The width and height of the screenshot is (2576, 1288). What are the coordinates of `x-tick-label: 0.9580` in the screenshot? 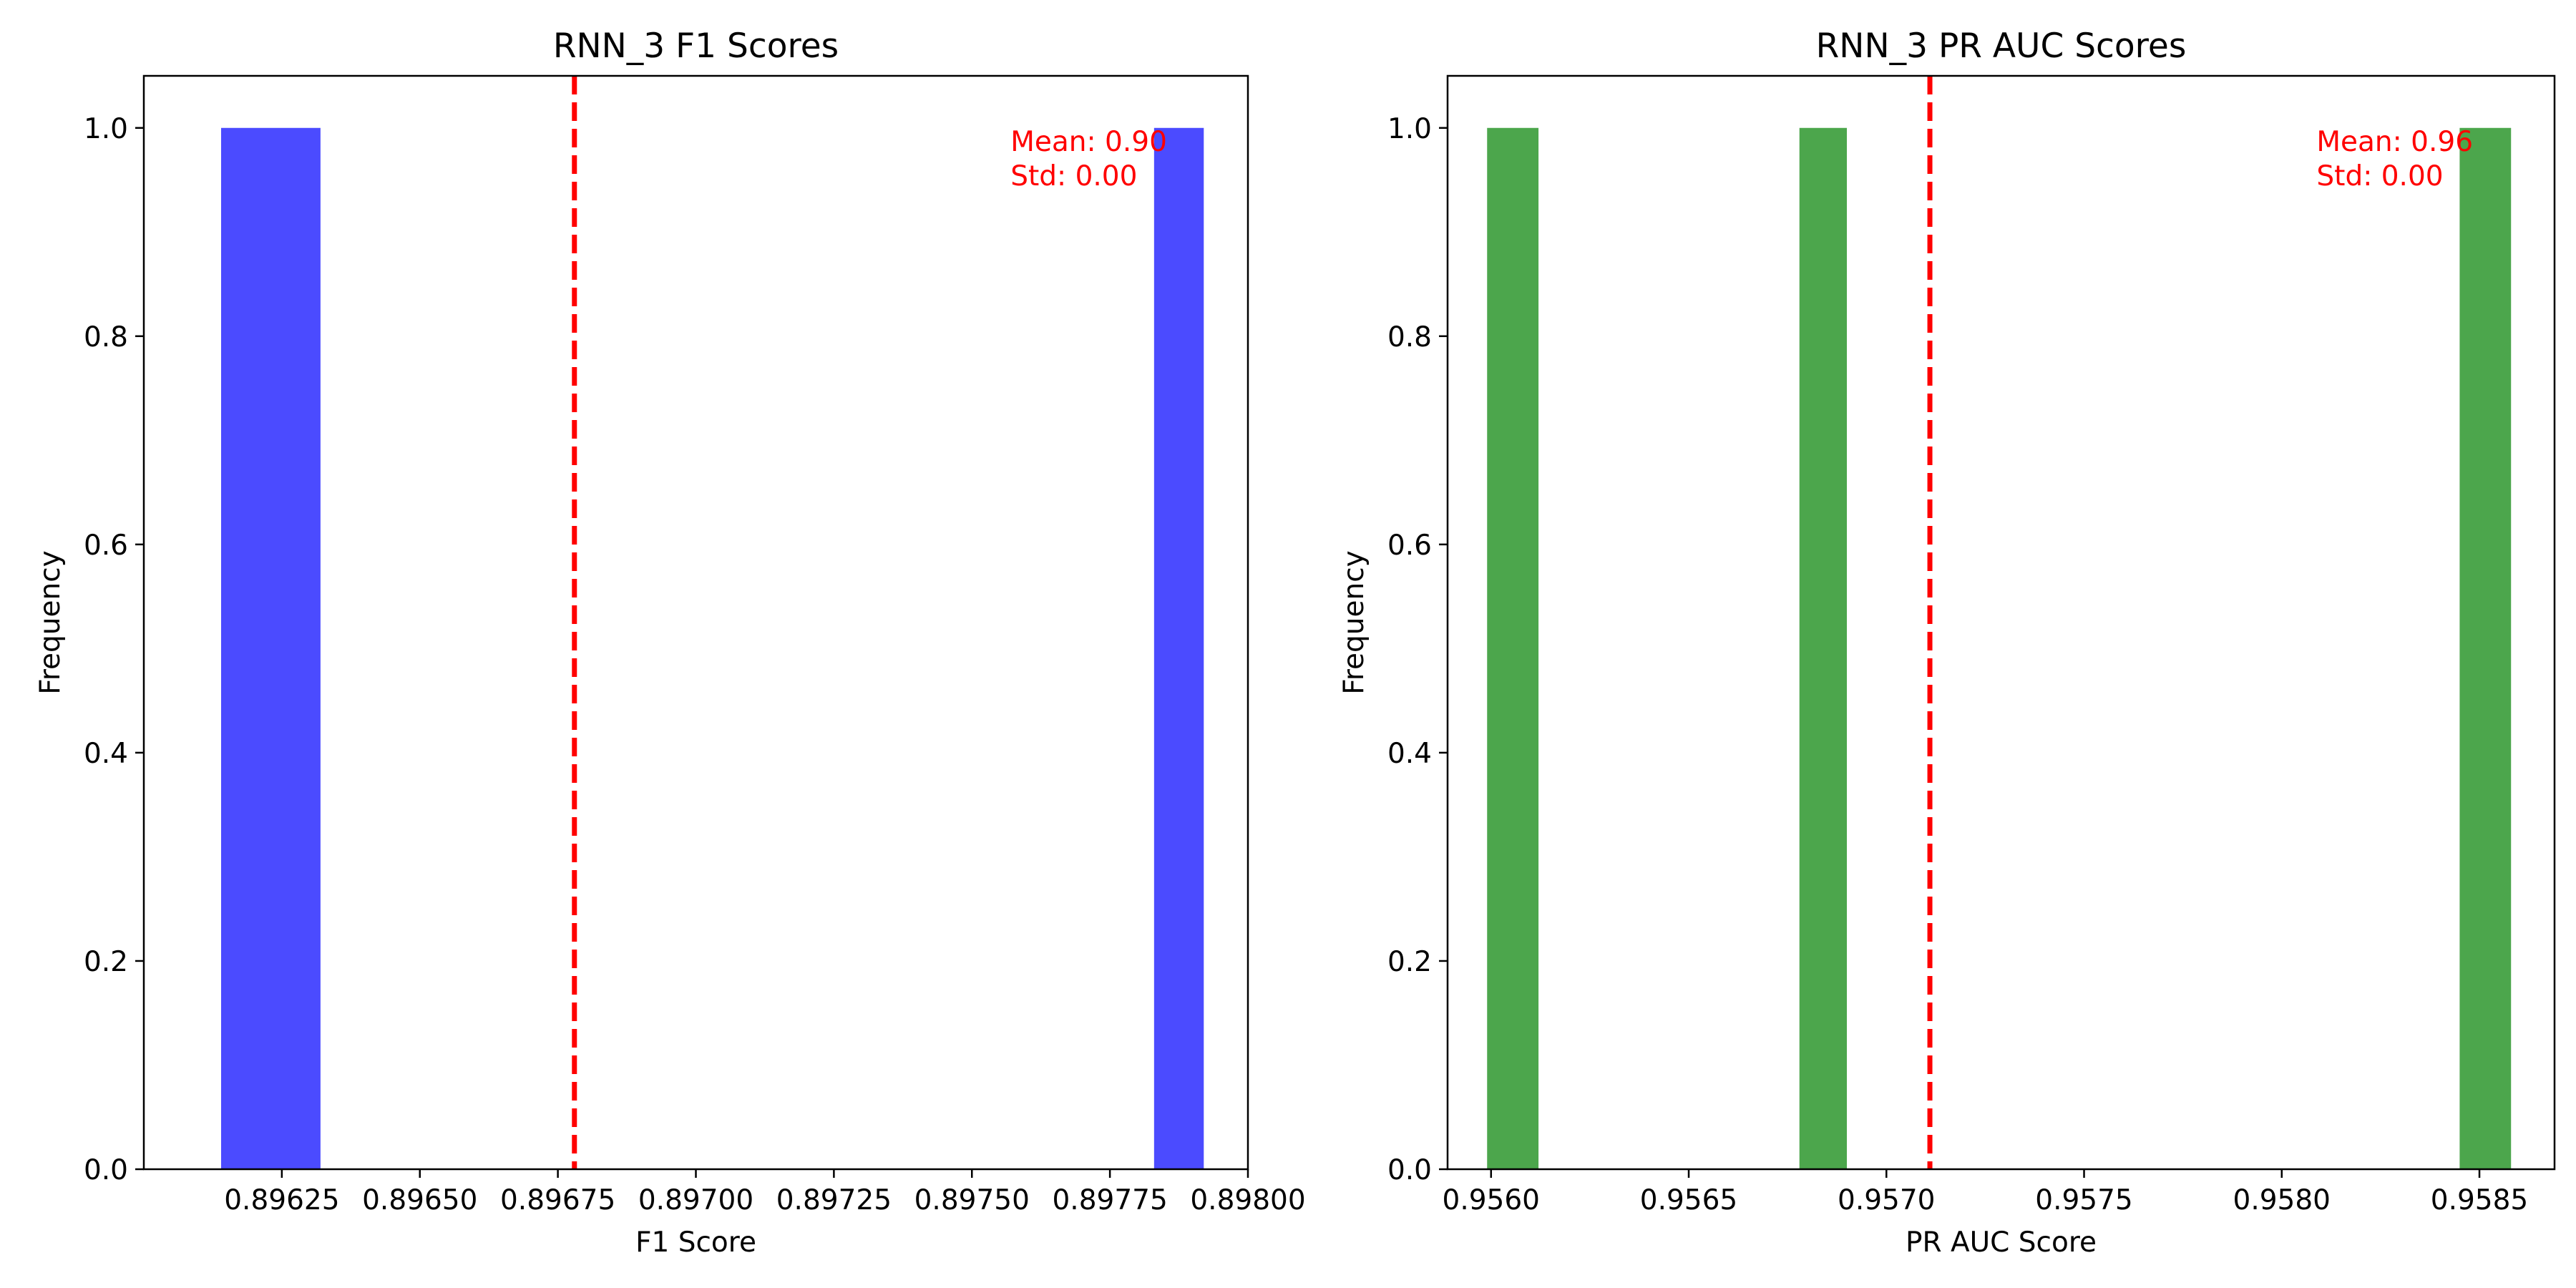 It's located at (2282, 1200).